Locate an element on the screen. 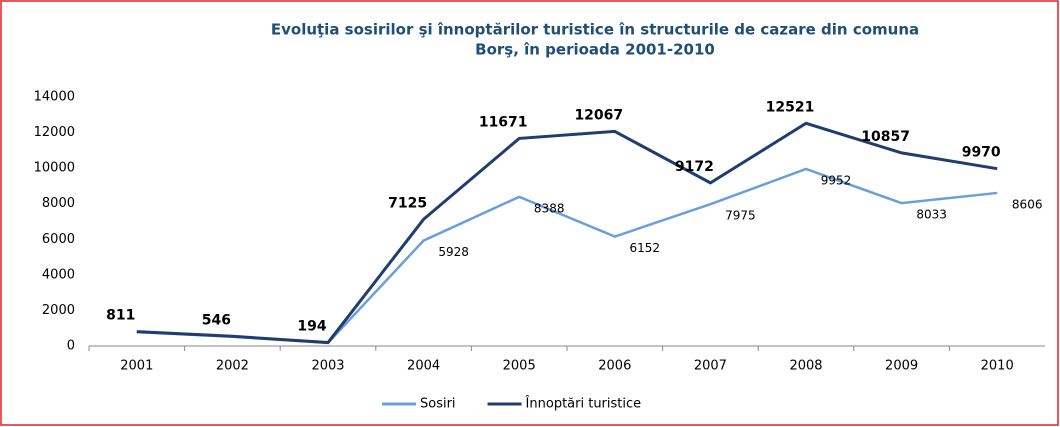  data-label: 5928 is located at coordinates (453, 252).